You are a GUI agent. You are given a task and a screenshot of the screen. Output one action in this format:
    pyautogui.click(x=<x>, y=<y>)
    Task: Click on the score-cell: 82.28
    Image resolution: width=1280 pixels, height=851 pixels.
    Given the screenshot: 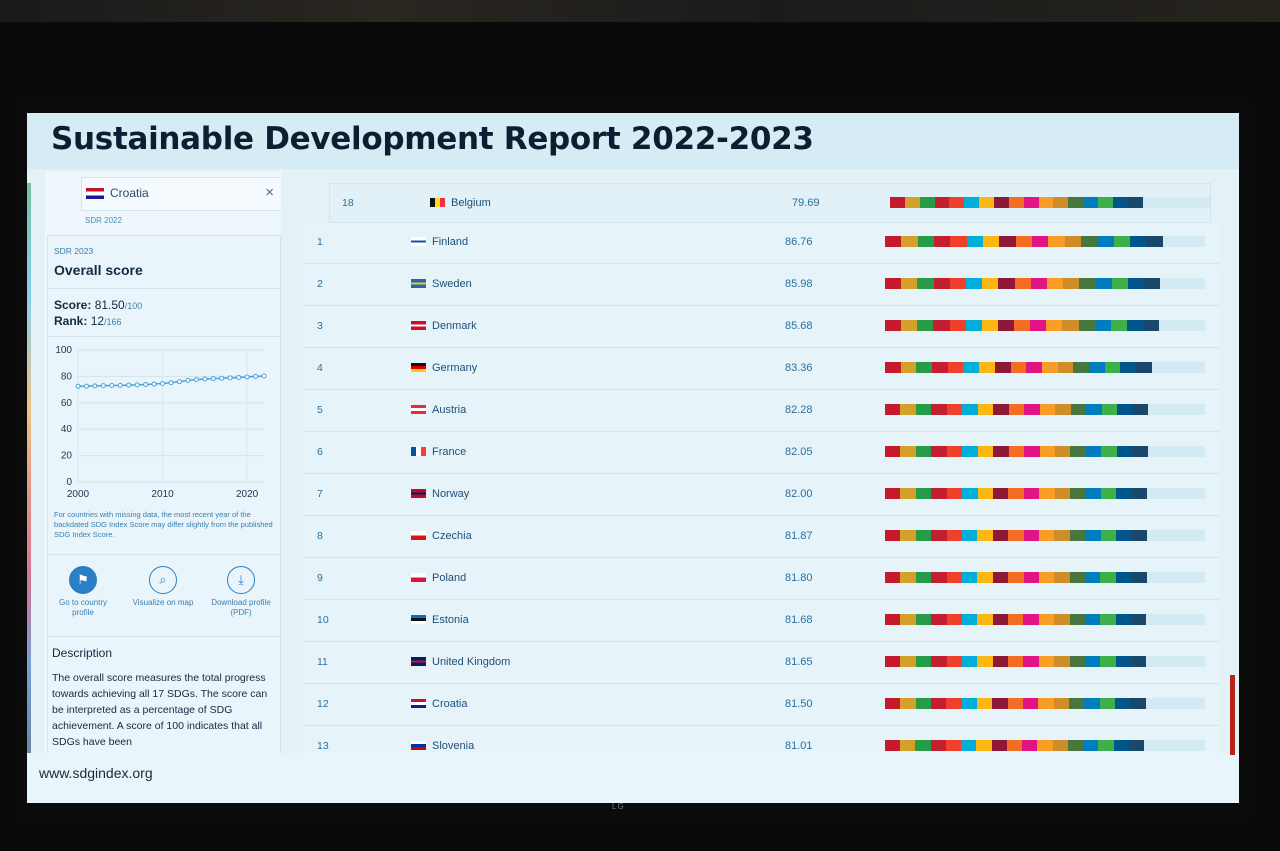 What is the action you would take?
    pyautogui.click(x=799, y=410)
    